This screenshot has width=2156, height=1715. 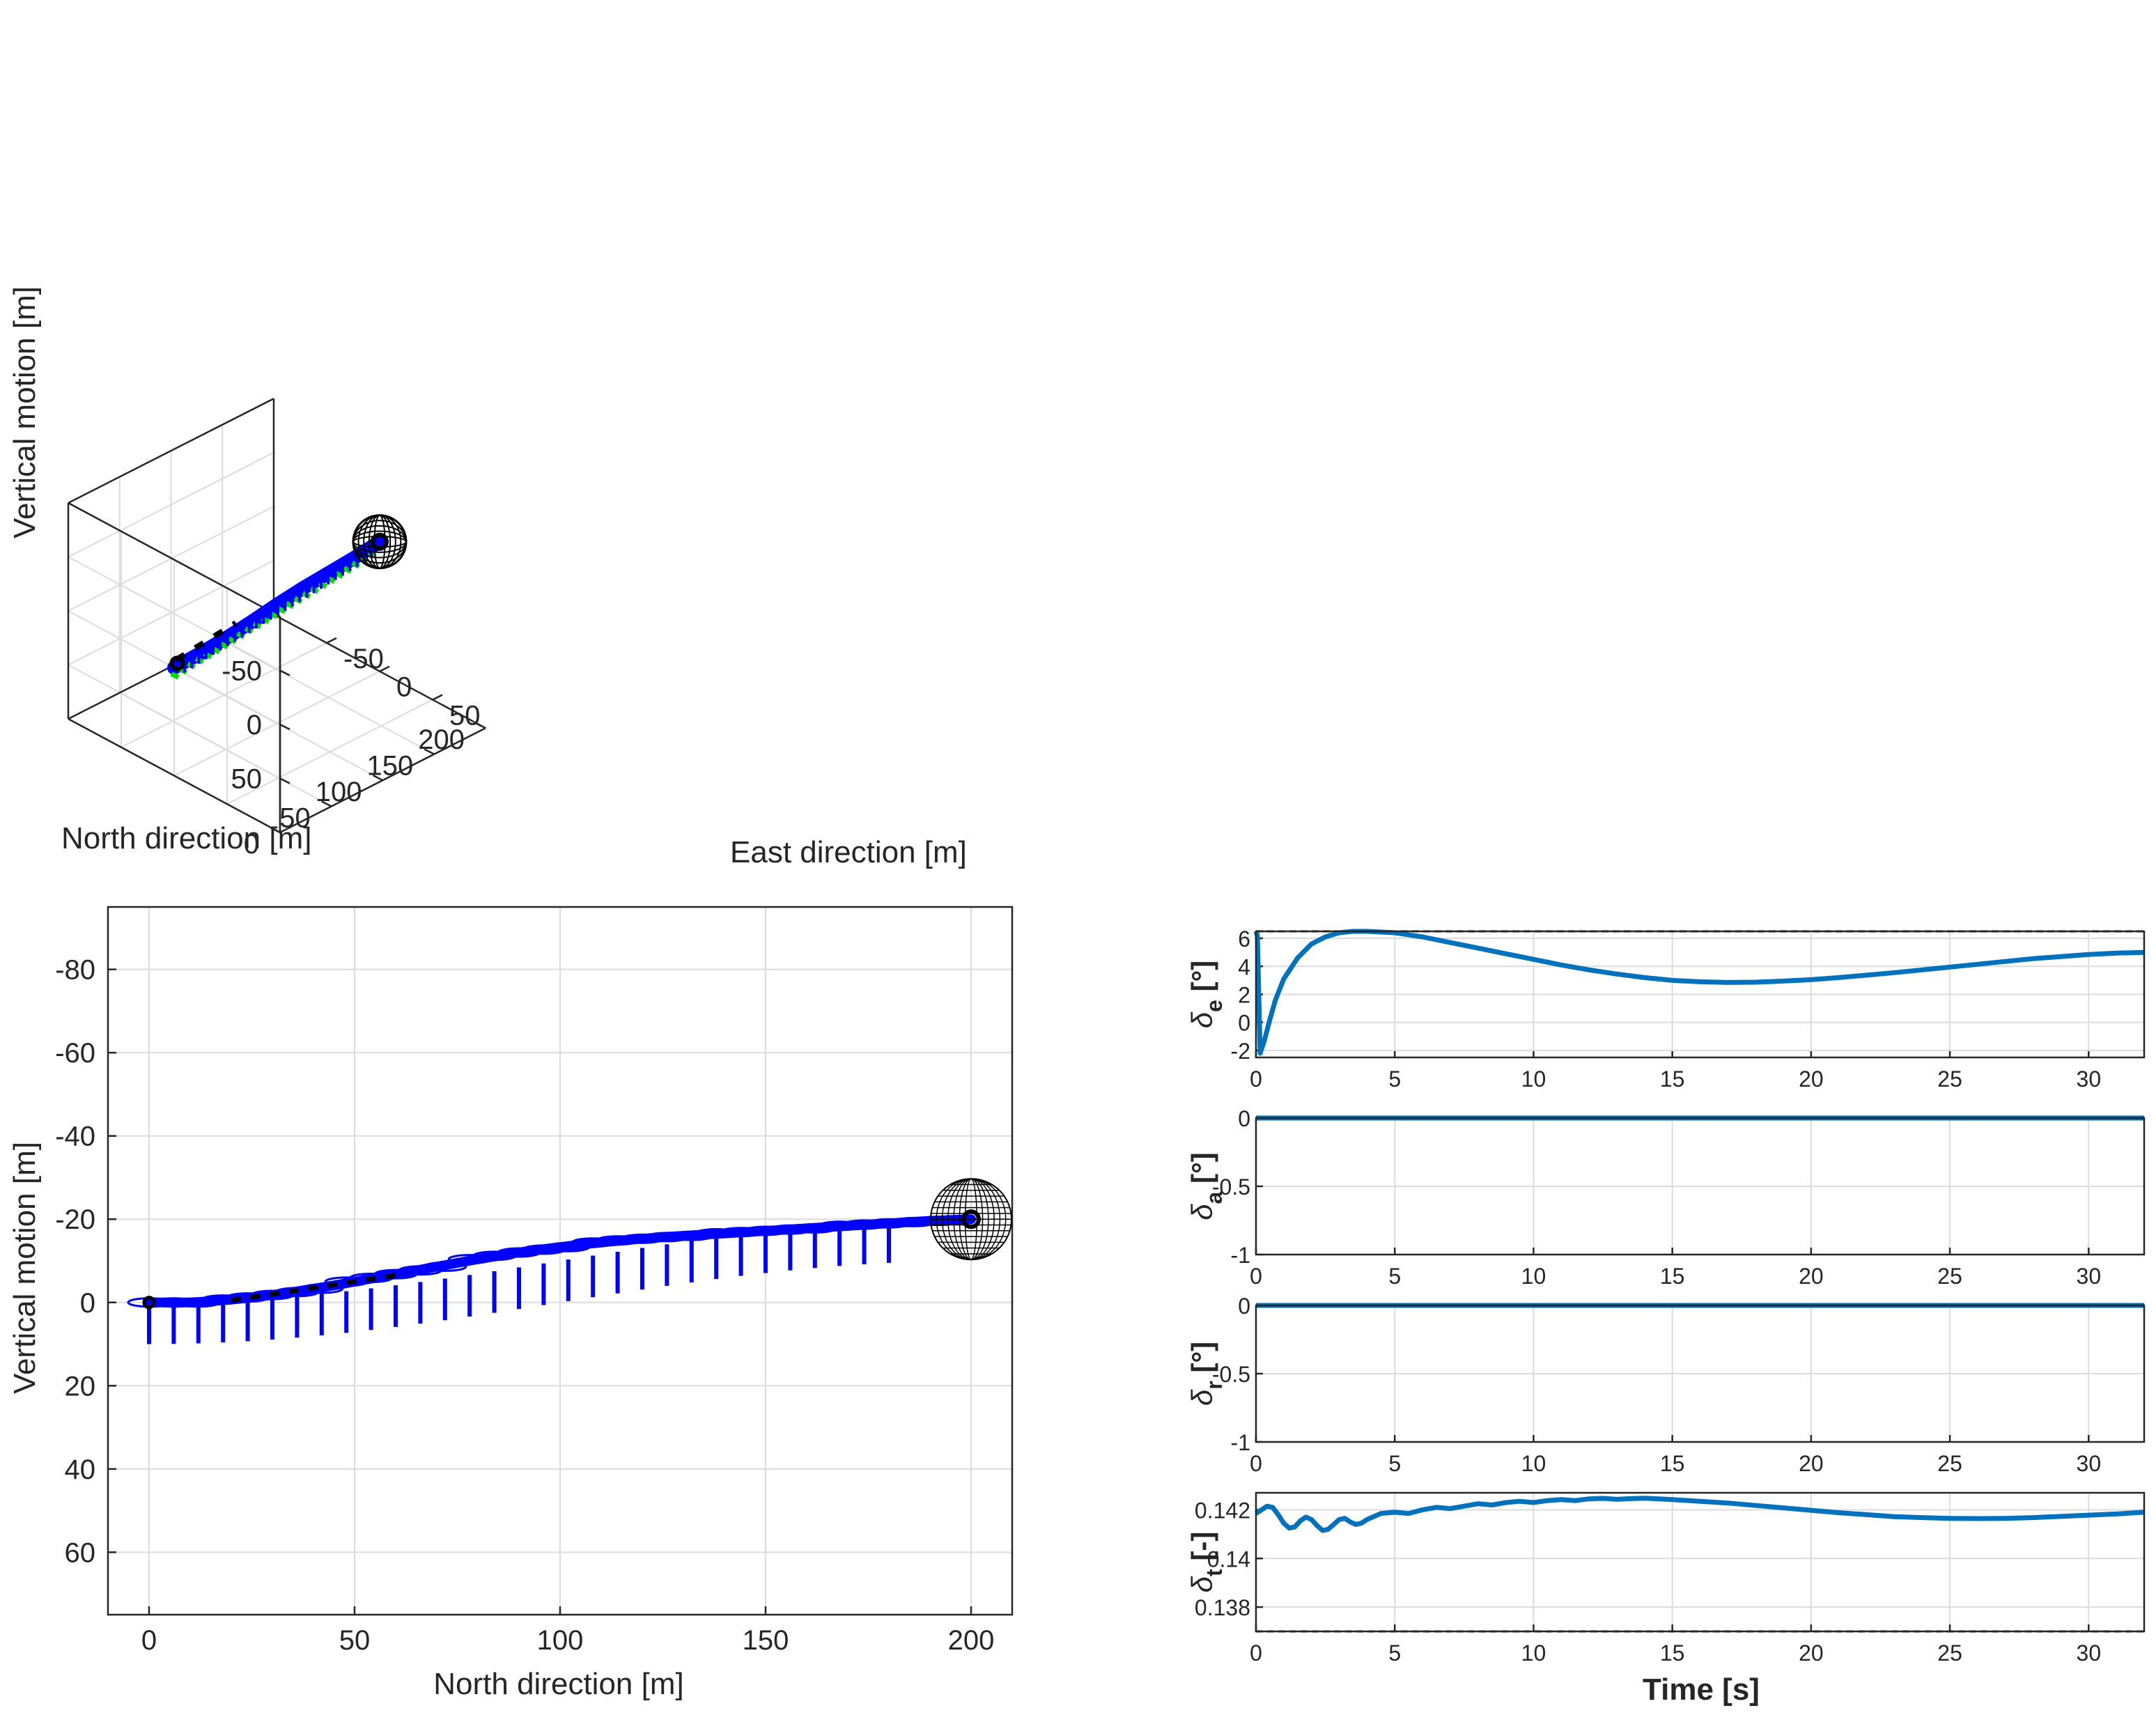 I want to click on trajectory-line, so click(x=560, y=1260).